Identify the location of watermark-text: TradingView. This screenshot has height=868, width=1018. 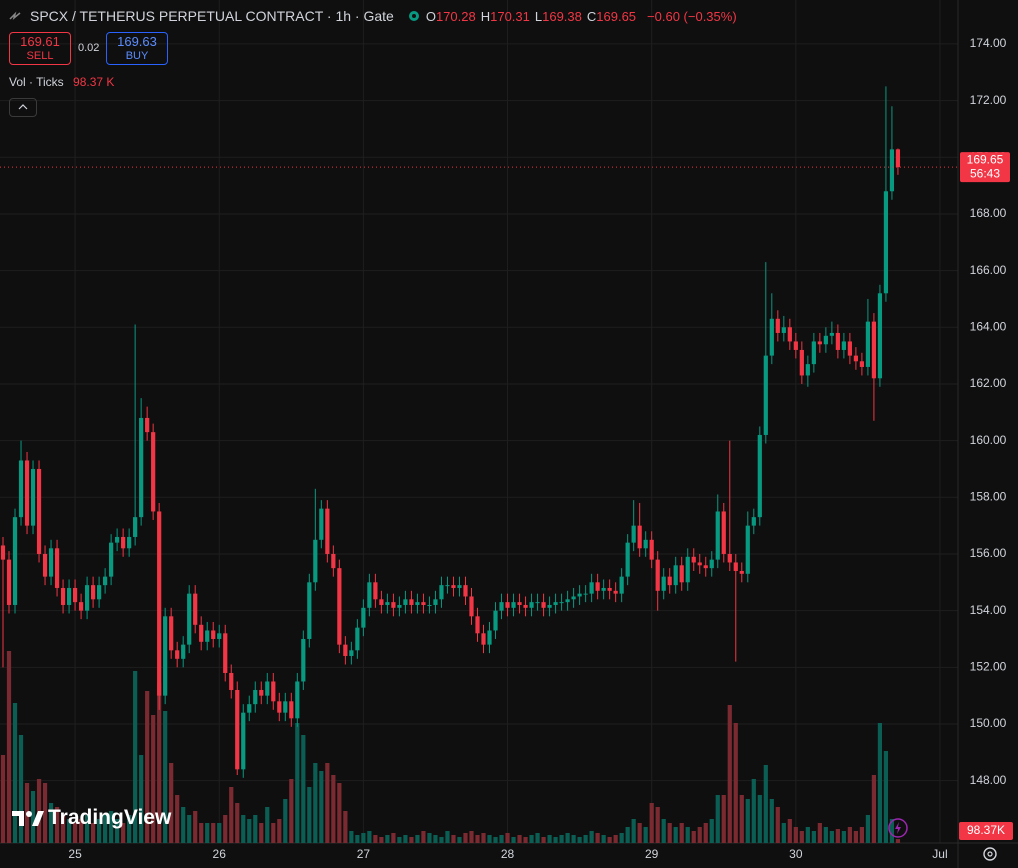
(110, 817).